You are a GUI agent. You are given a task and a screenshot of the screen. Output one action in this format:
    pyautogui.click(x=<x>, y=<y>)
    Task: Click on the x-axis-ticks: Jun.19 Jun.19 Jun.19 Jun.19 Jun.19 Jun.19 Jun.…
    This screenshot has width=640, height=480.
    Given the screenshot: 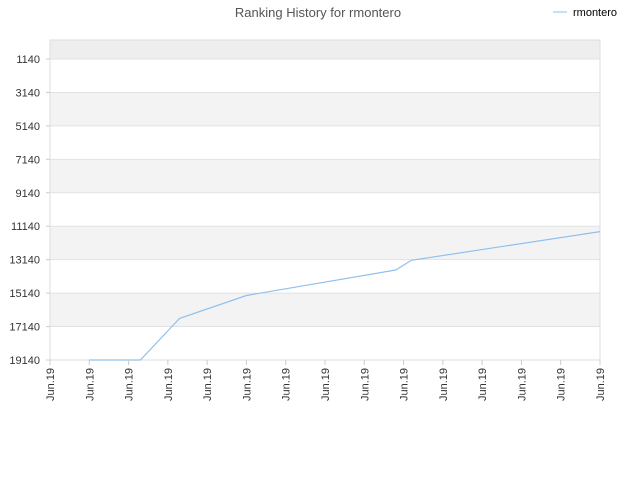 What is the action you would take?
    pyautogui.click(x=326, y=380)
    